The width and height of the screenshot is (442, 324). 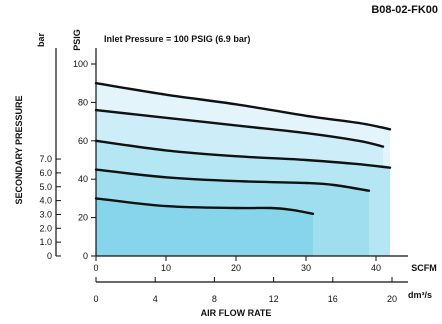 I want to click on scfm-tick-label: 40, so click(x=376, y=268).